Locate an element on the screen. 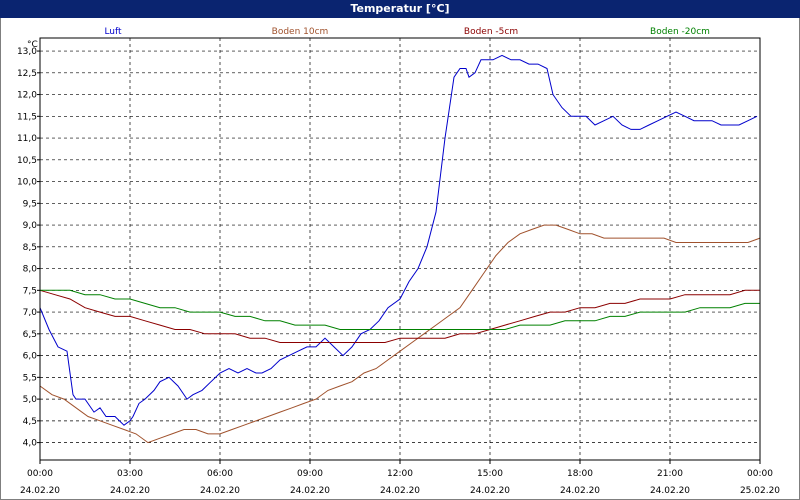  chart-title: Temperatur [°C] is located at coordinates (400, 9).